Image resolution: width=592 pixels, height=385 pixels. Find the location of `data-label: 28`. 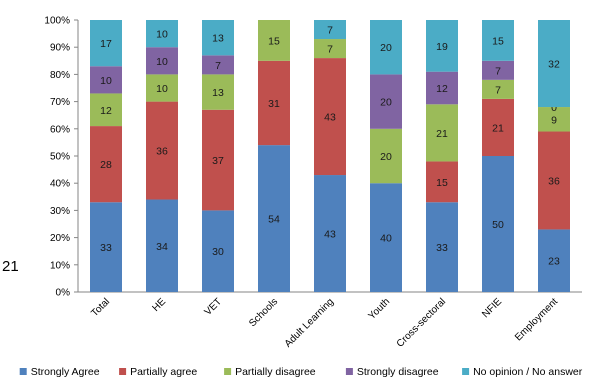

data-label: 28 is located at coordinates (106, 165).